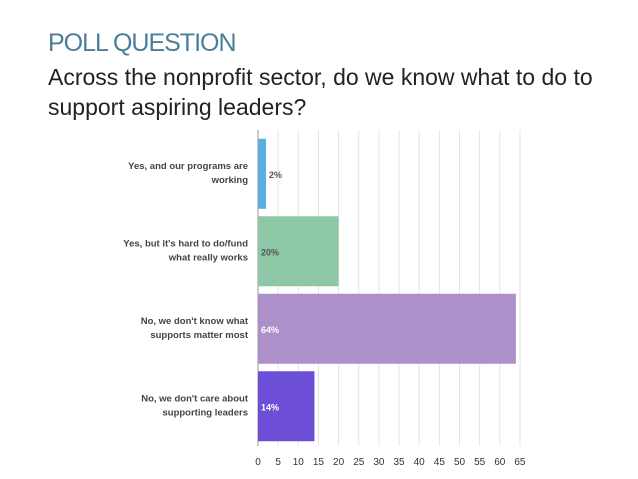 Image resolution: width=638 pixels, height=479 pixels. What do you see at coordinates (188, 166) in the screenshot?
I see `category-label: Yes, and our programs are` at bounding box center [188, 166].